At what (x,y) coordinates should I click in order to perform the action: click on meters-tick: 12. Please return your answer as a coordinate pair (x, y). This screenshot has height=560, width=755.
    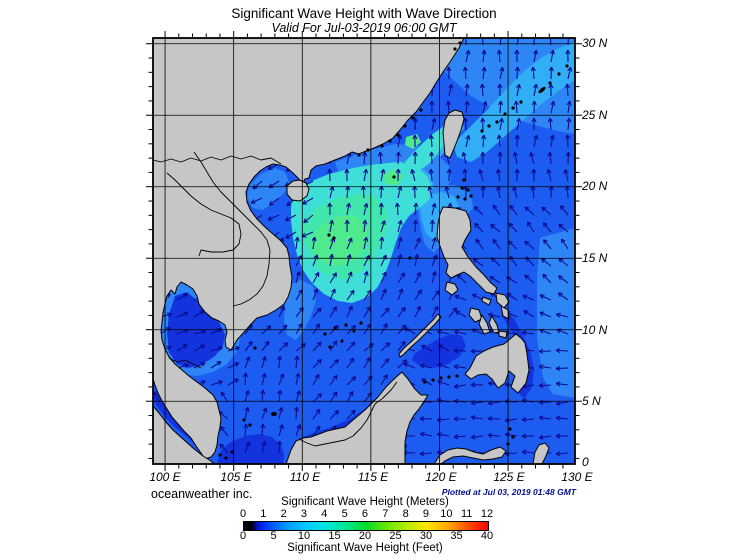
    Looking at the image, I should click on (487, 514).